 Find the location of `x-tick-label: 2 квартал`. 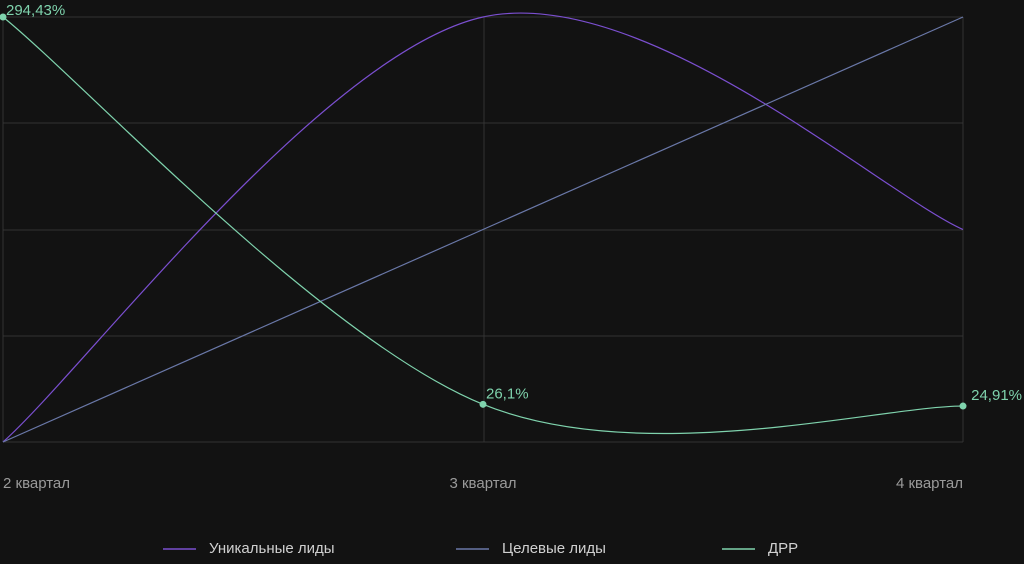

x-tick-label: 2 квартал is located at coordinates (36, 483).